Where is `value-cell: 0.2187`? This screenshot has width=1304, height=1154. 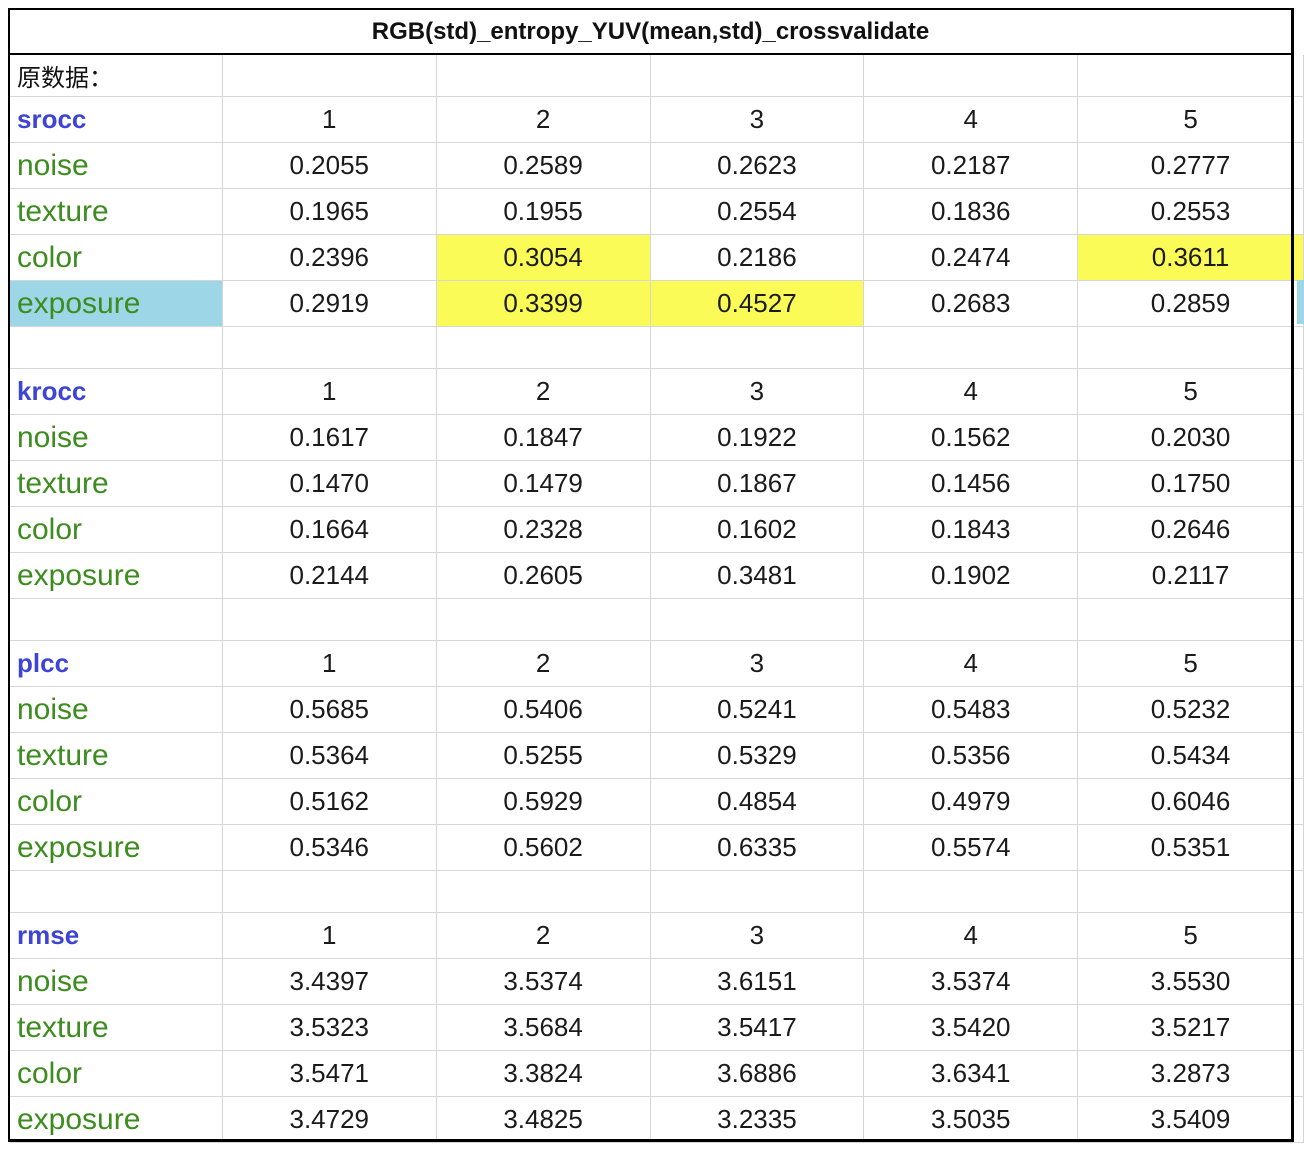
value-cell: 0.2187 is located at coordinates (971, 166).